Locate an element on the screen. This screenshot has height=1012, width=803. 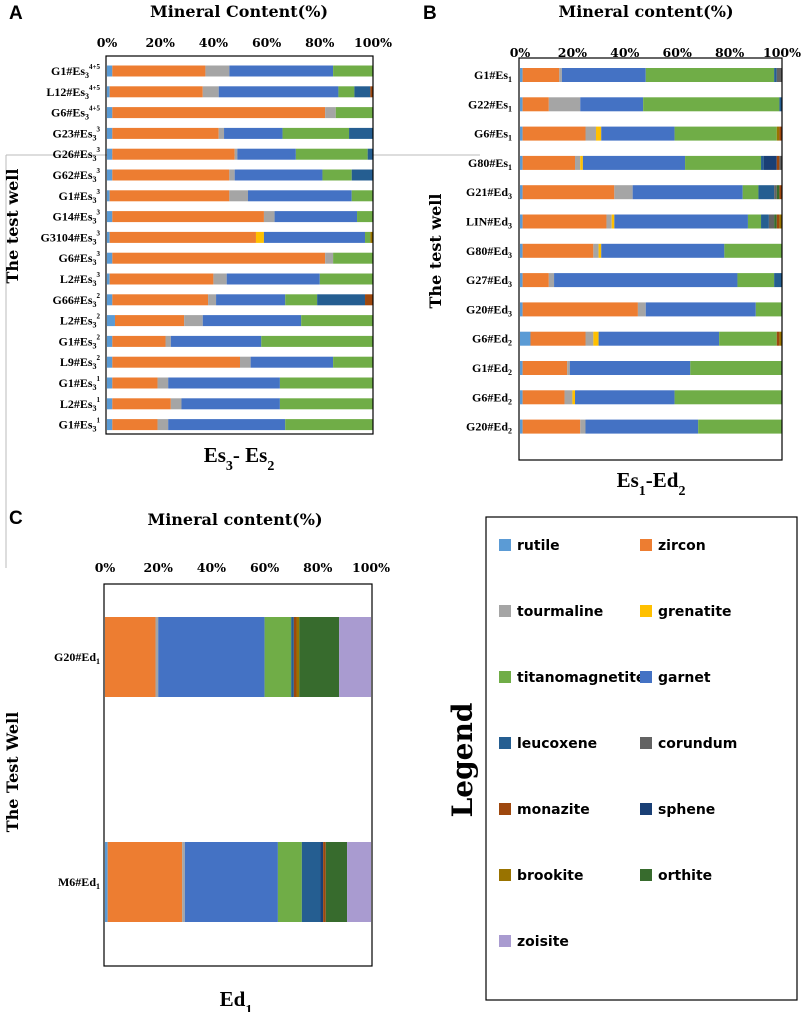
category-label: G26#Es33 is located at coordinates (76, 154).